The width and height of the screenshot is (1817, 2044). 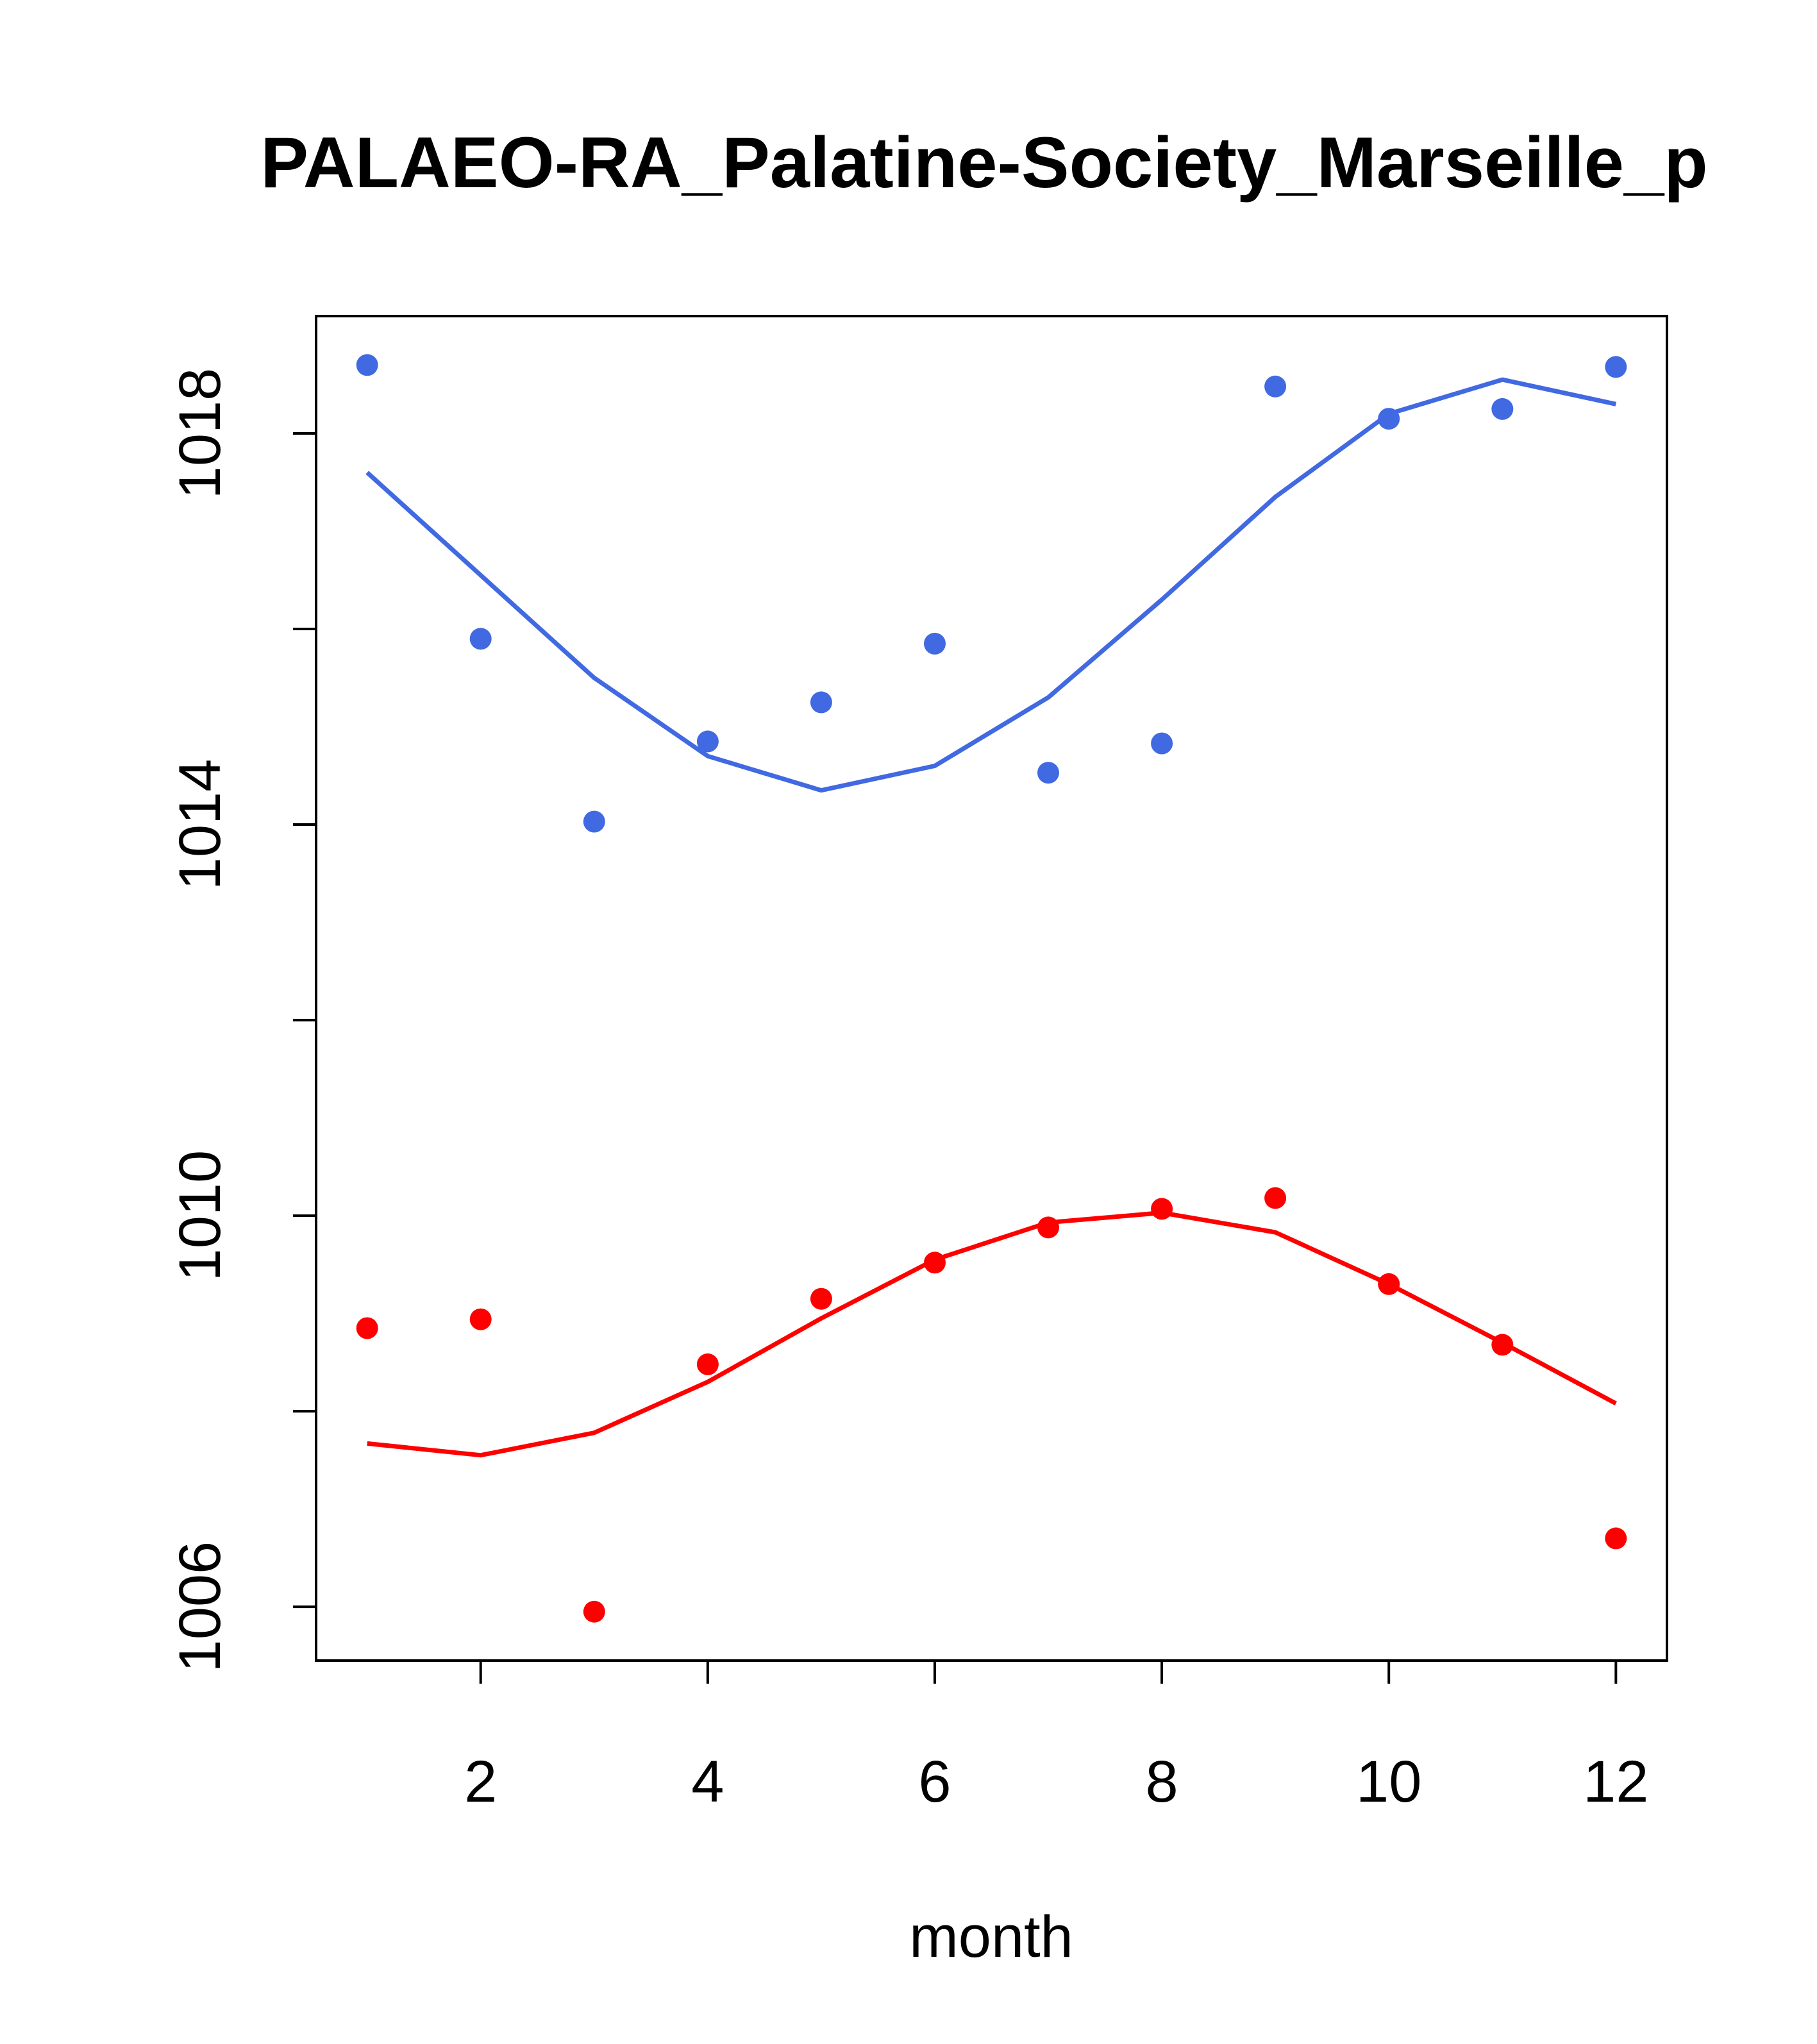 What do you see at coordinates (991, 585) in the screenshot?
I see `blue-fit-line` at bounding box center [991, 585].